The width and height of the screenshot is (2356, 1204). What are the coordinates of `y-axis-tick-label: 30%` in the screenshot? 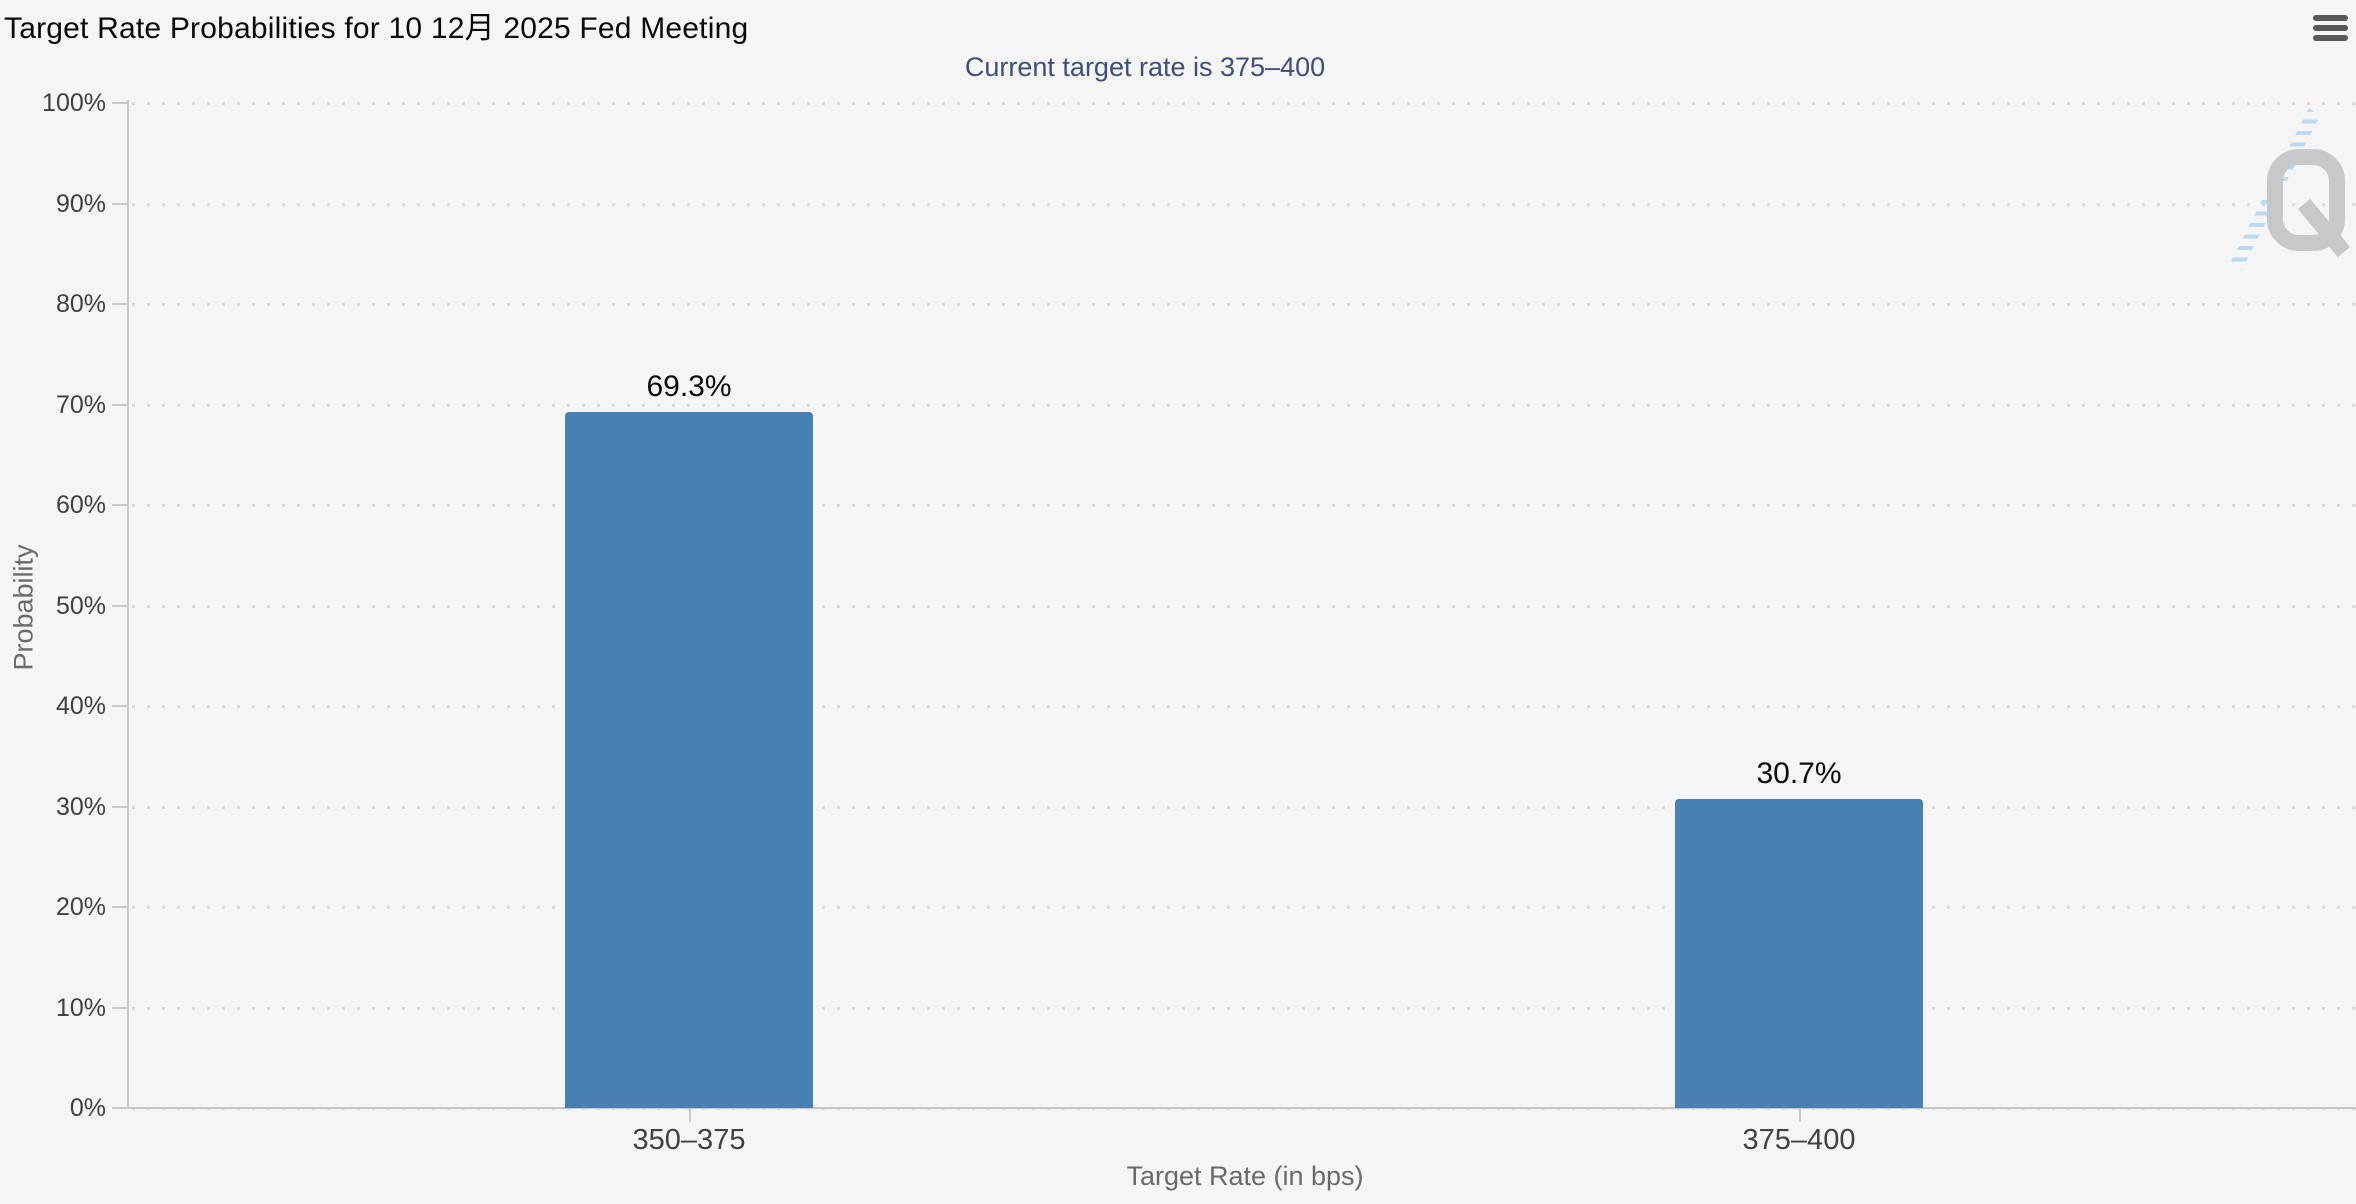 It's located at (80, 806).